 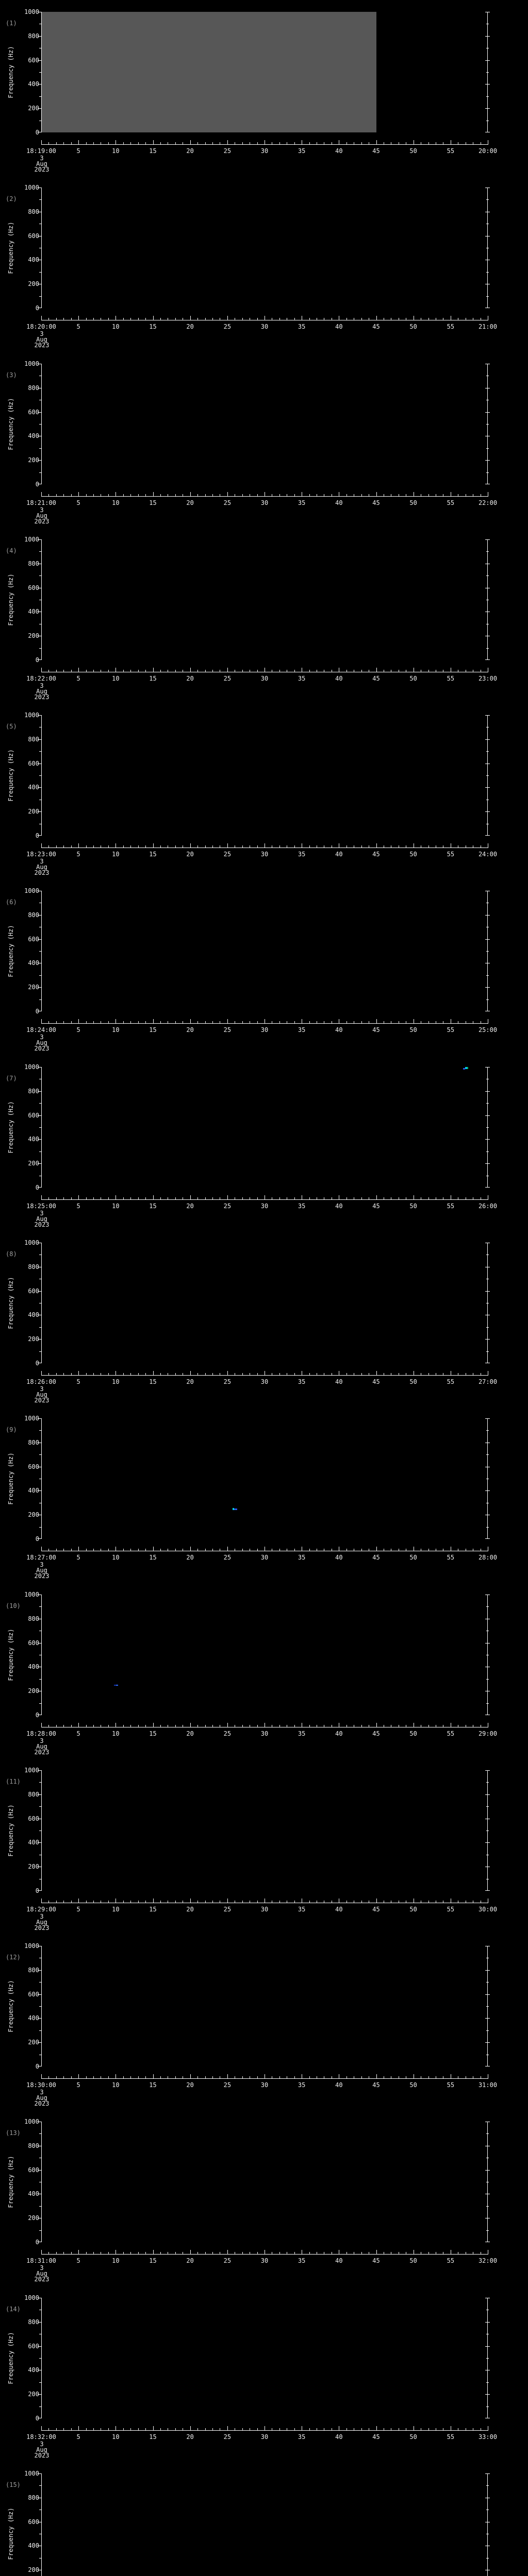 What do you see at coordinates (228, 2437) in the screenshot?
I see `x-tick-label: 25` at bounding box center [228, 2437].